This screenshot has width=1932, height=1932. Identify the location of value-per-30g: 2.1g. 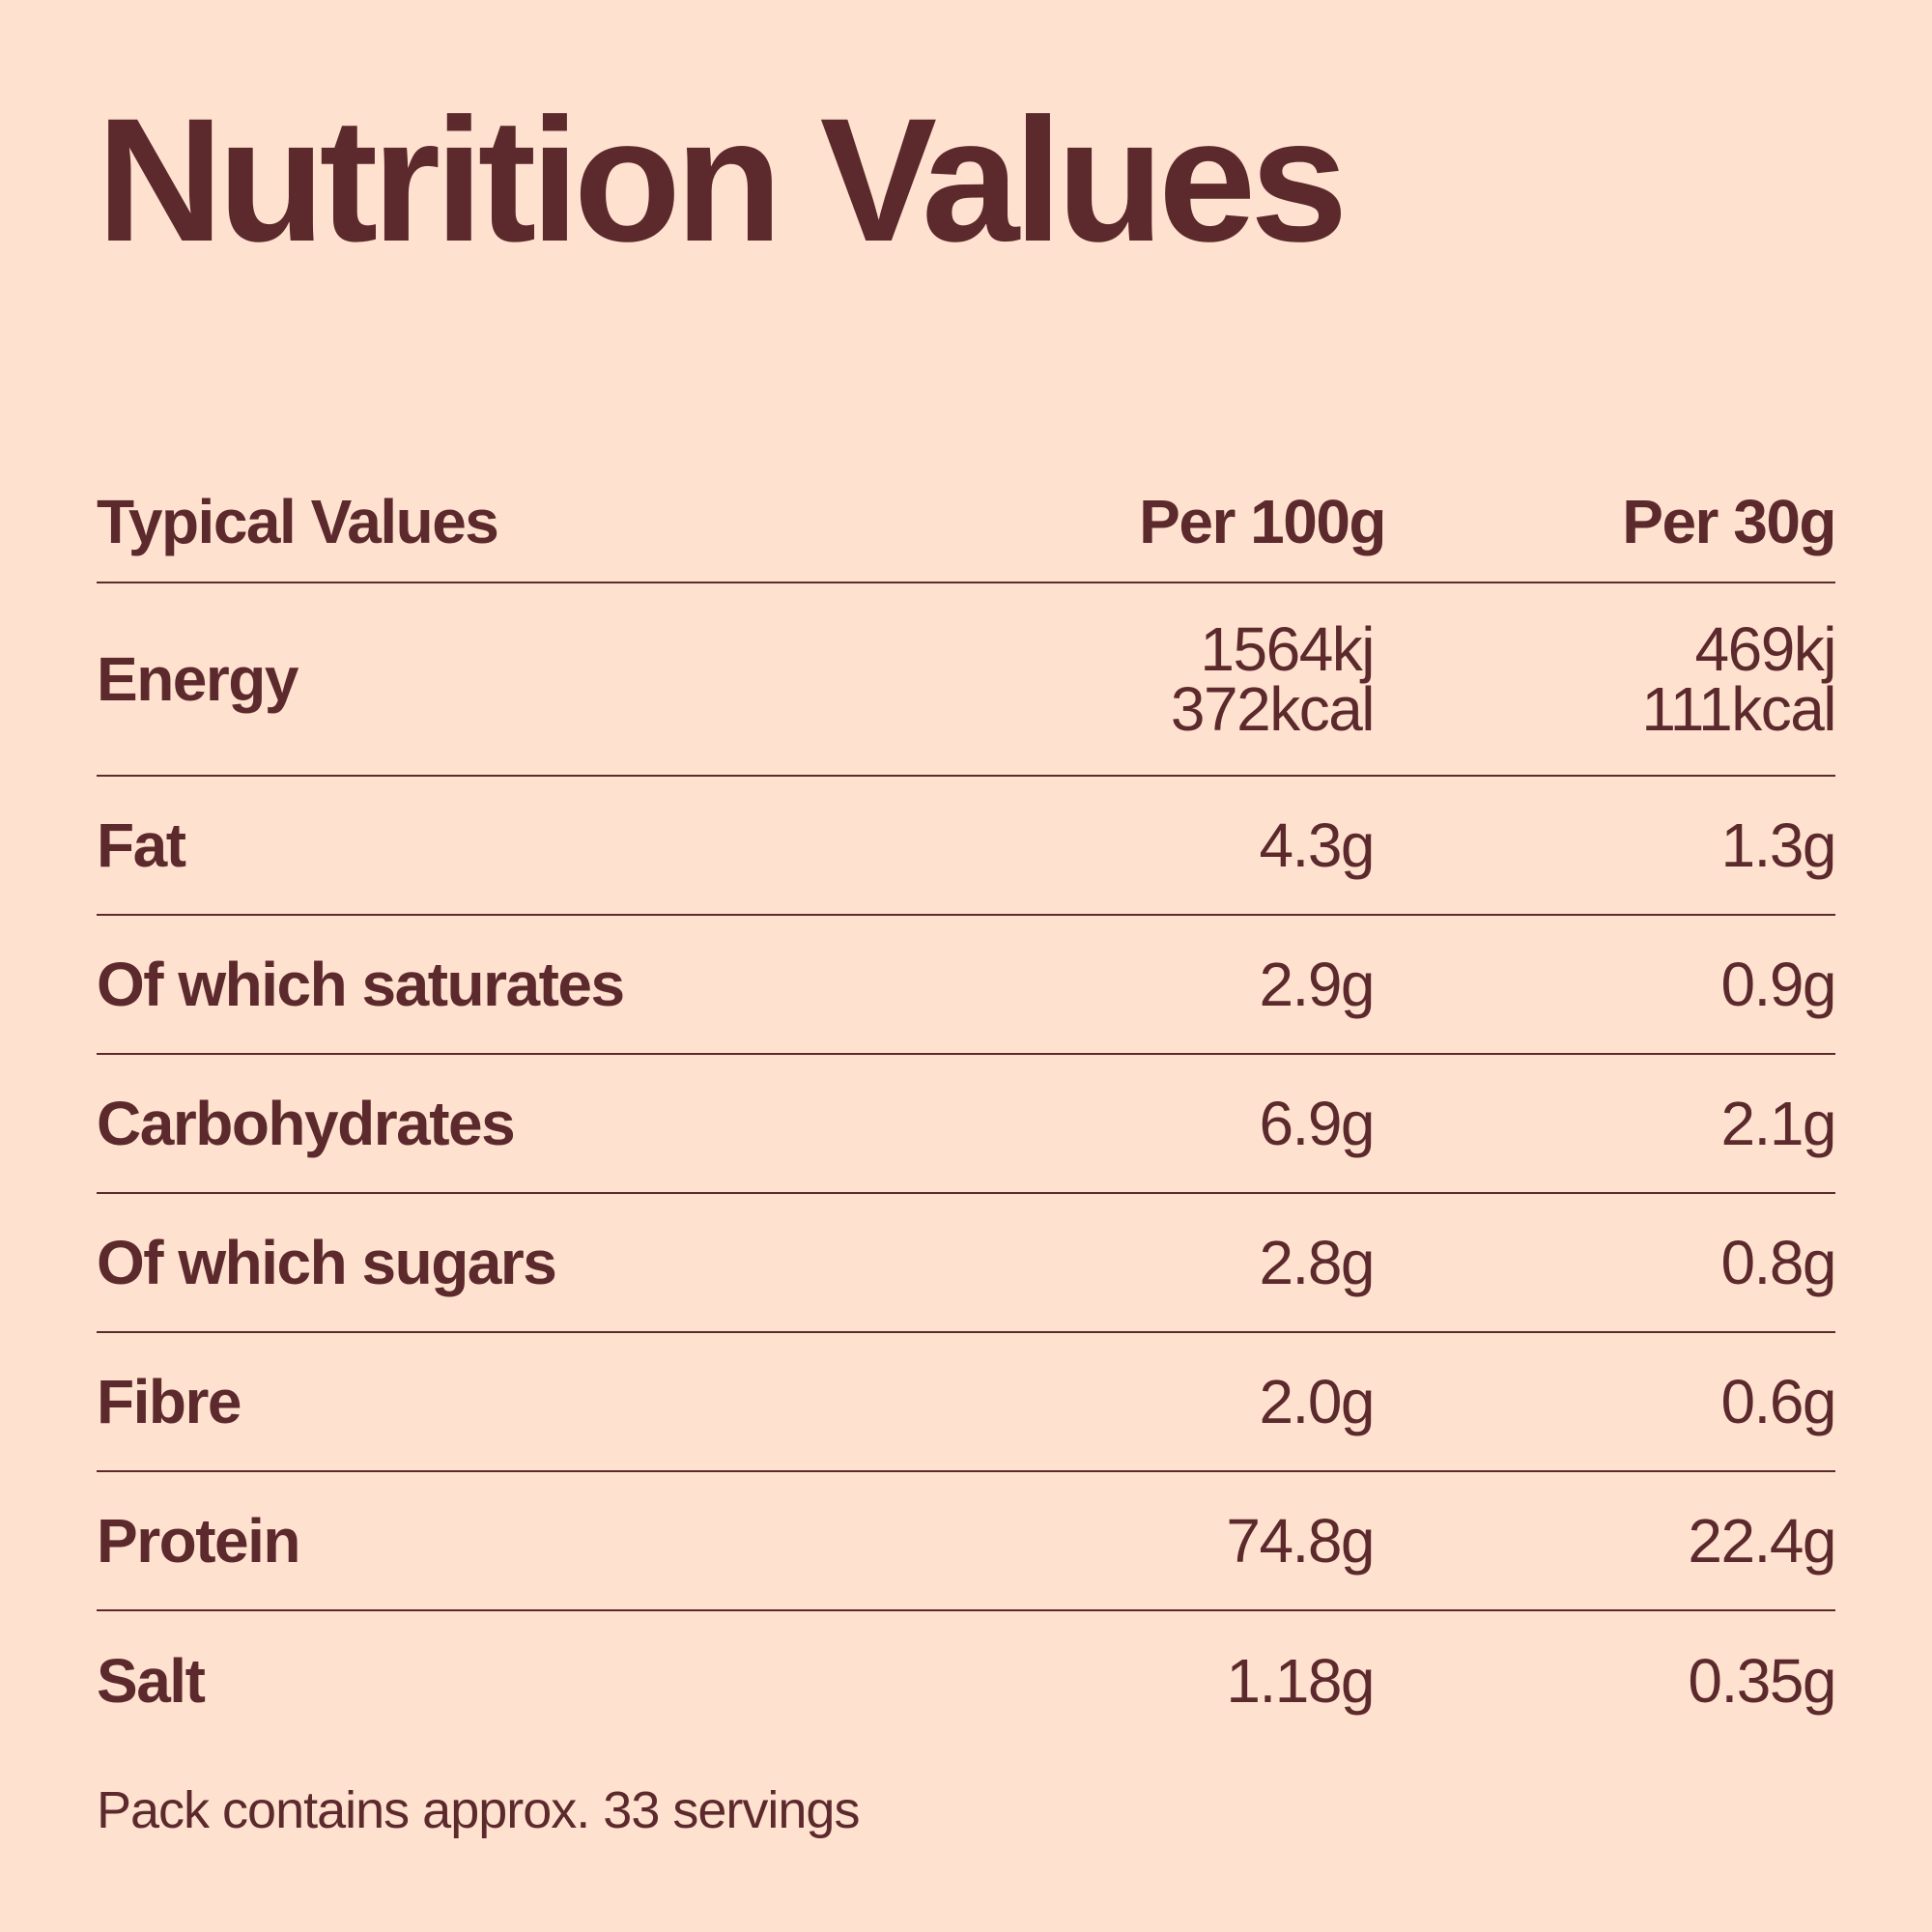
(1778, 1123).